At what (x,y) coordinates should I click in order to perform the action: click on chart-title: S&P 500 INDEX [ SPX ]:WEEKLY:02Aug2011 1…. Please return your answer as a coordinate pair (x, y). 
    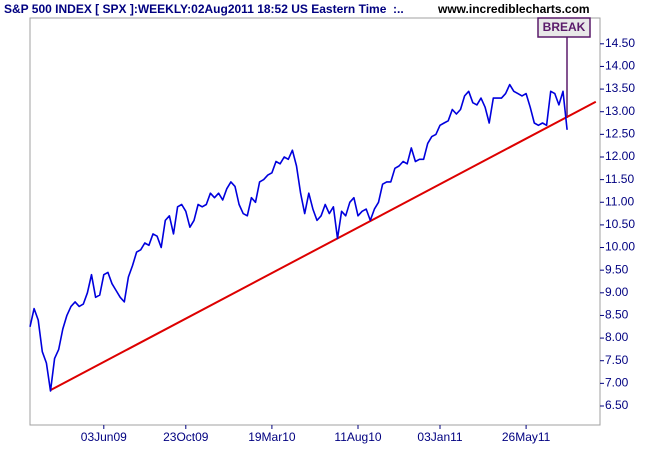
    Looking at the image, I should click on (204, 9).